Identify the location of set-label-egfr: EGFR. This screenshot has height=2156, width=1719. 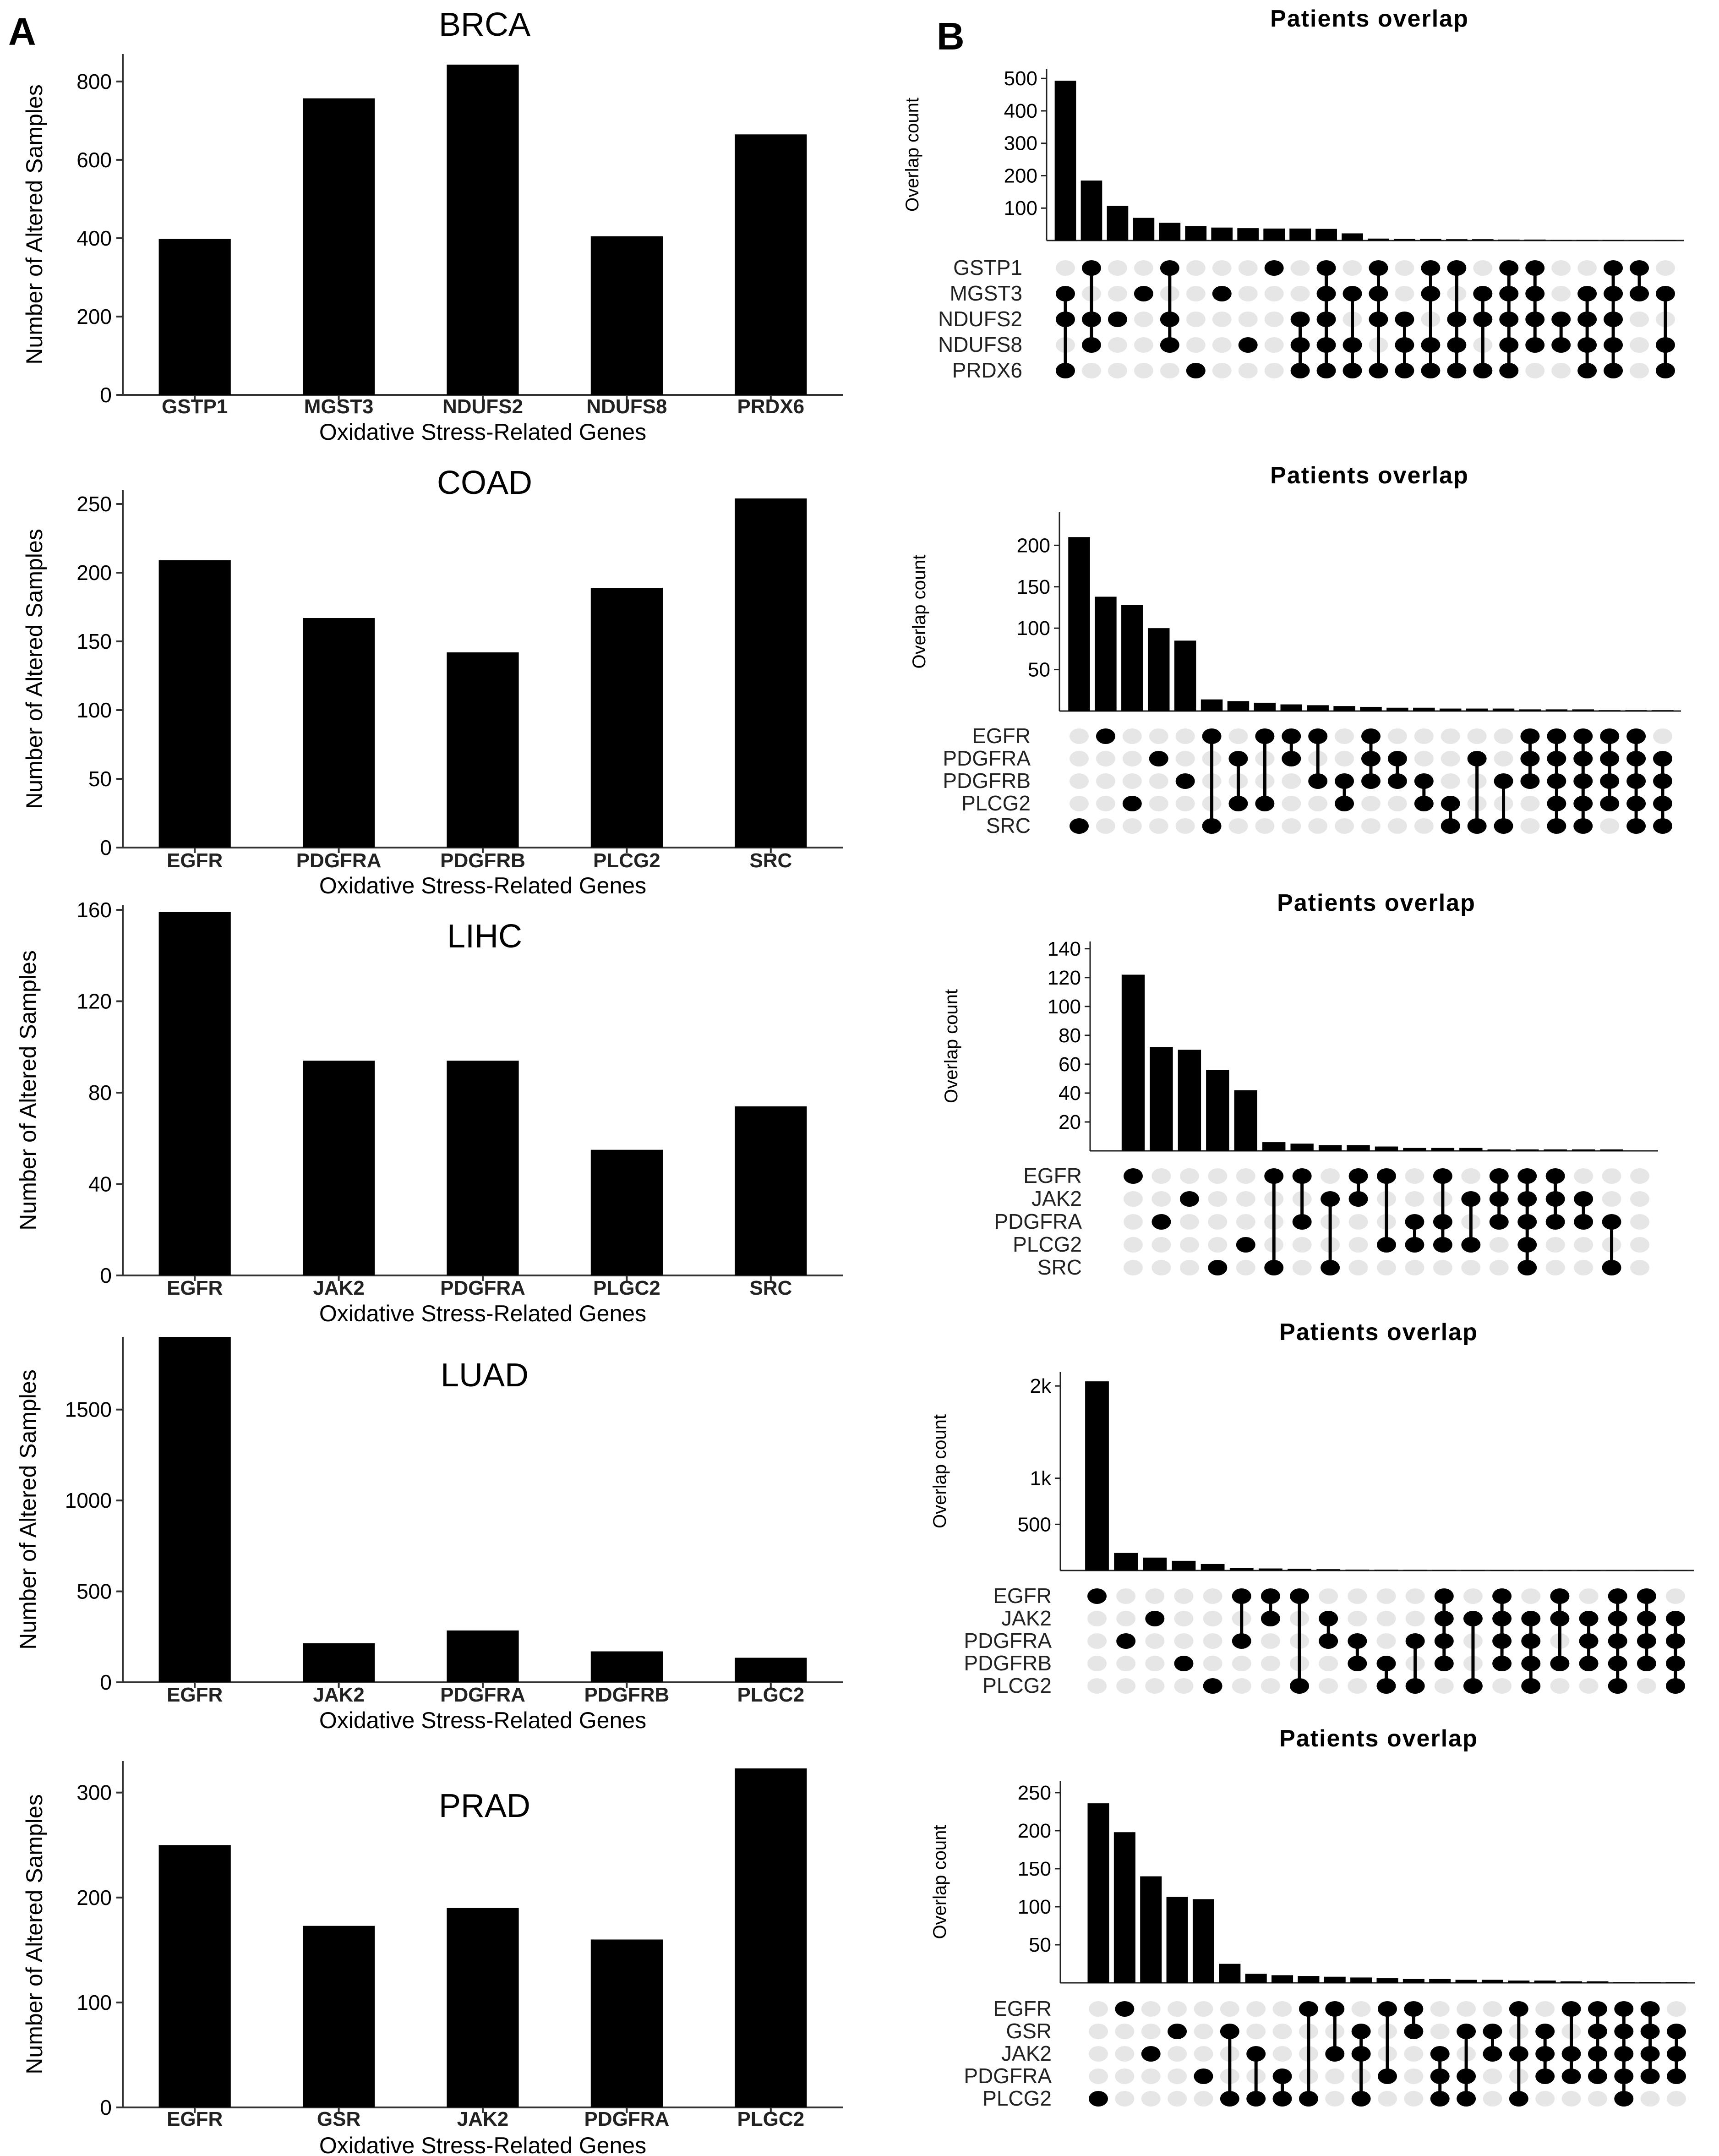
(1001, 736).